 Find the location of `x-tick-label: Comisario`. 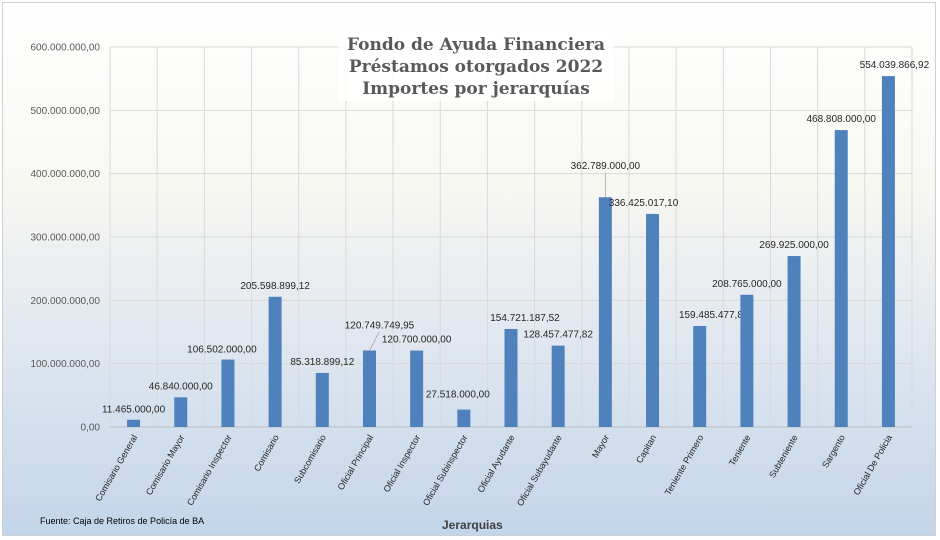

x-tick-label: Comisario is located at coordinates (266, 453).